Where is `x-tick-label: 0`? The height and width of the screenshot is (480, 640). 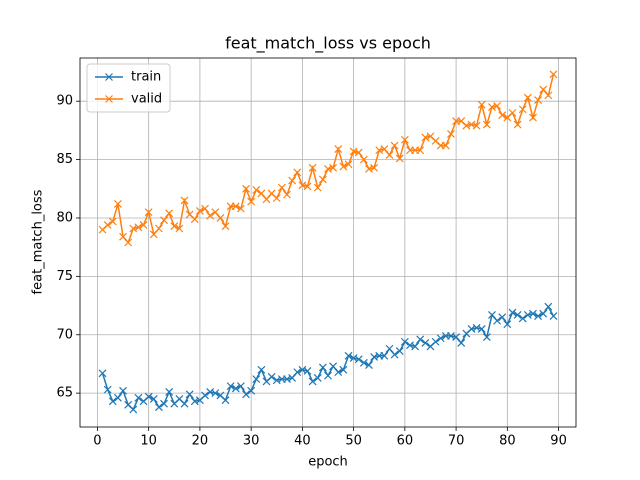 x-tick-label: 0 is located at coordinates (97, 441).